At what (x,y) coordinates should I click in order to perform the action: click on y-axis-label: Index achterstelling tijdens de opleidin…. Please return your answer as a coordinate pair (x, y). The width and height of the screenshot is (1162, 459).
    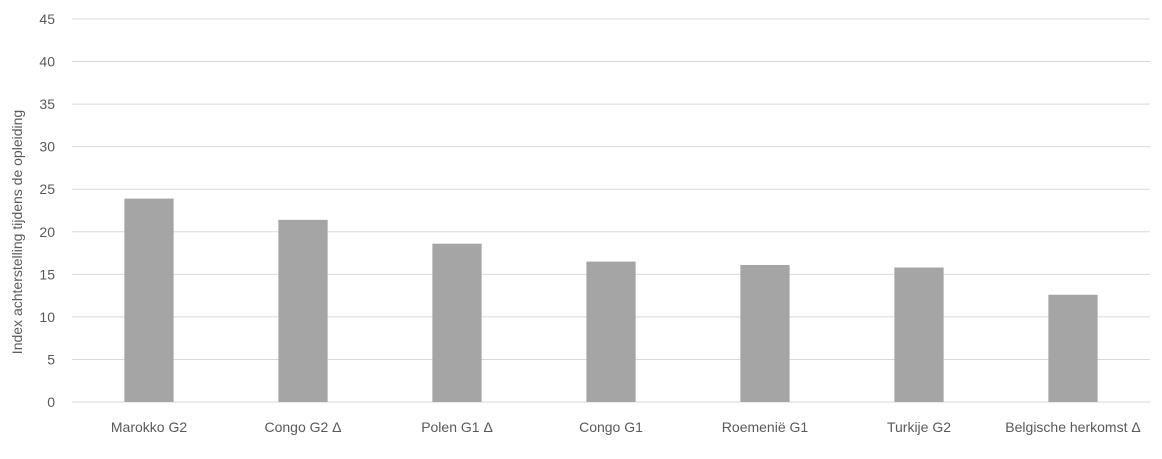
    Looking at the image, I should click on (17, 232).